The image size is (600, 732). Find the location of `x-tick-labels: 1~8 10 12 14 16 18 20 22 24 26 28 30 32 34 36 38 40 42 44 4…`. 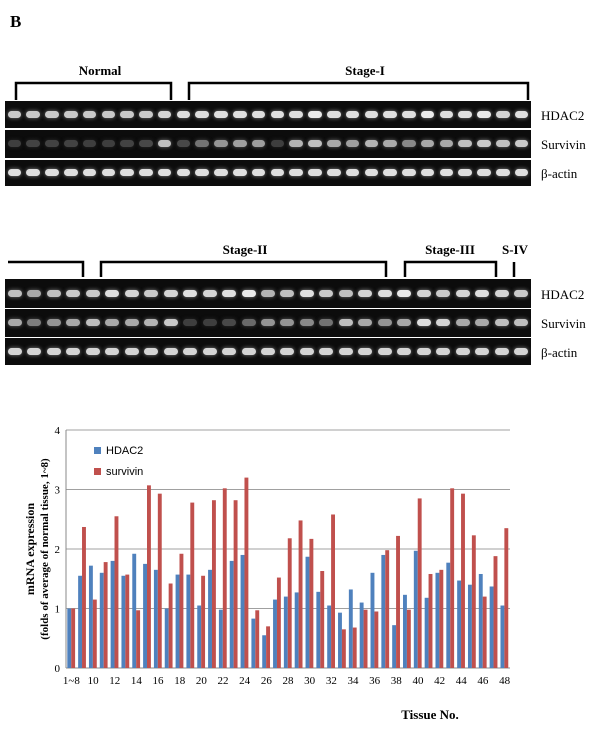

x-tick-labels: 1~8 10 12 14 16 18 20 22 24 26 28 30 32 34 36 38 40 42 44 4… is located at coordinates (287, 681).